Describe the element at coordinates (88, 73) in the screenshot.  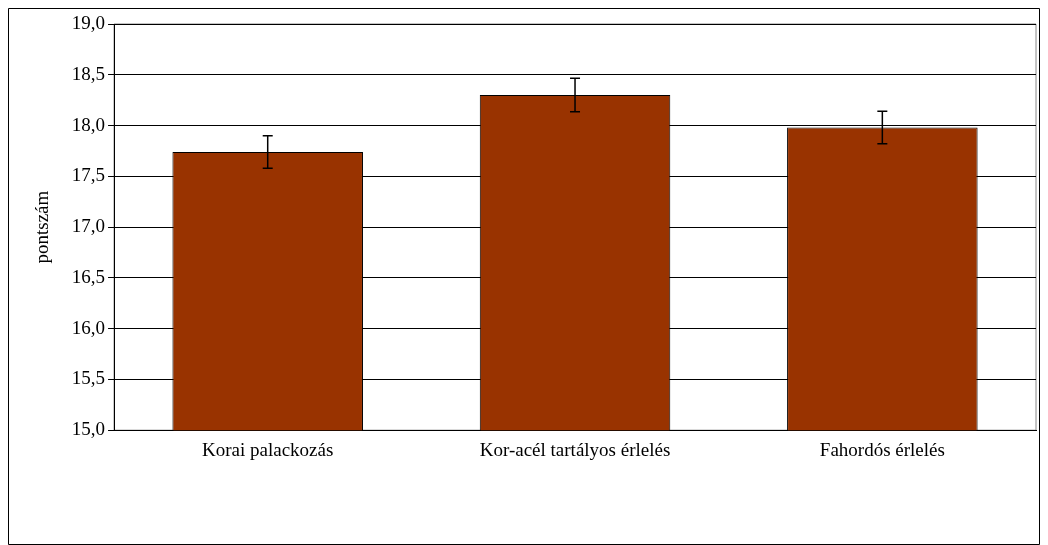
I see `y-tick-label: 18,5` at that location.